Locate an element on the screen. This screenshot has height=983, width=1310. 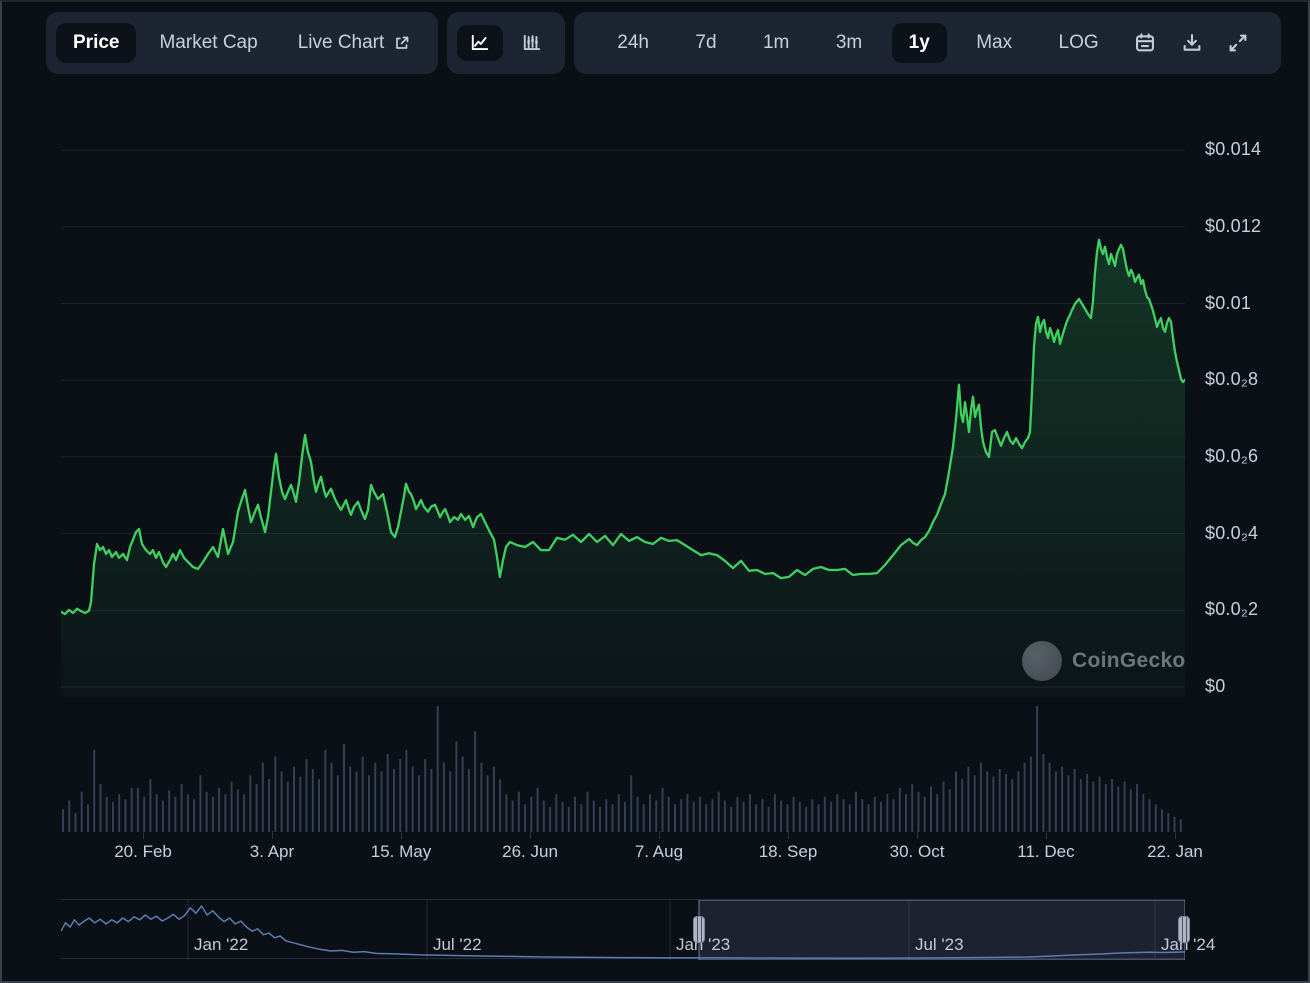
range-24h: 24h is located at coordinates (633, 43).